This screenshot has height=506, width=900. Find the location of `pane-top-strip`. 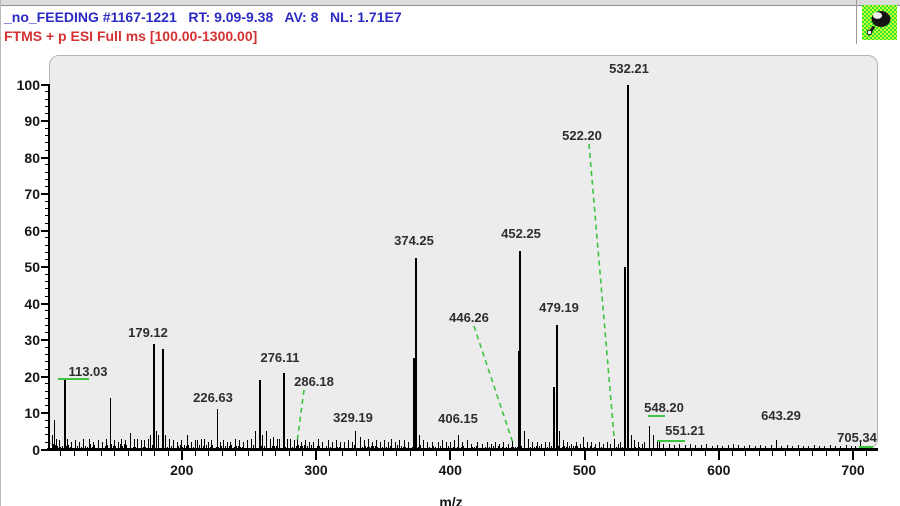

pane-top-strip is located at coordinates (450, 3).